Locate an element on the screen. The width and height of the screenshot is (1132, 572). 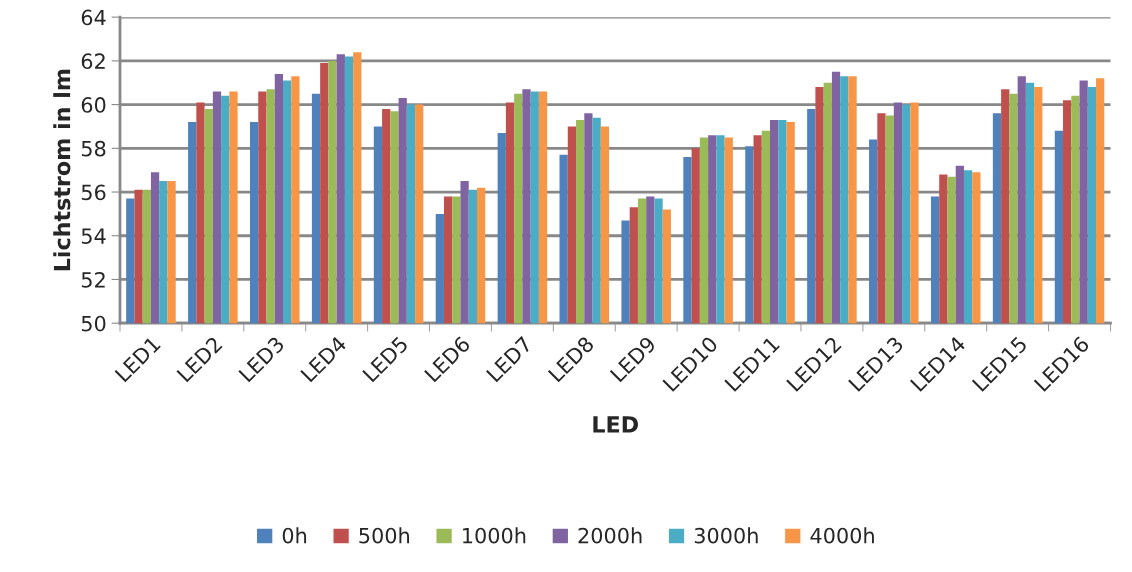
y-tick-label: 54 is located at coordinates (93, 236).